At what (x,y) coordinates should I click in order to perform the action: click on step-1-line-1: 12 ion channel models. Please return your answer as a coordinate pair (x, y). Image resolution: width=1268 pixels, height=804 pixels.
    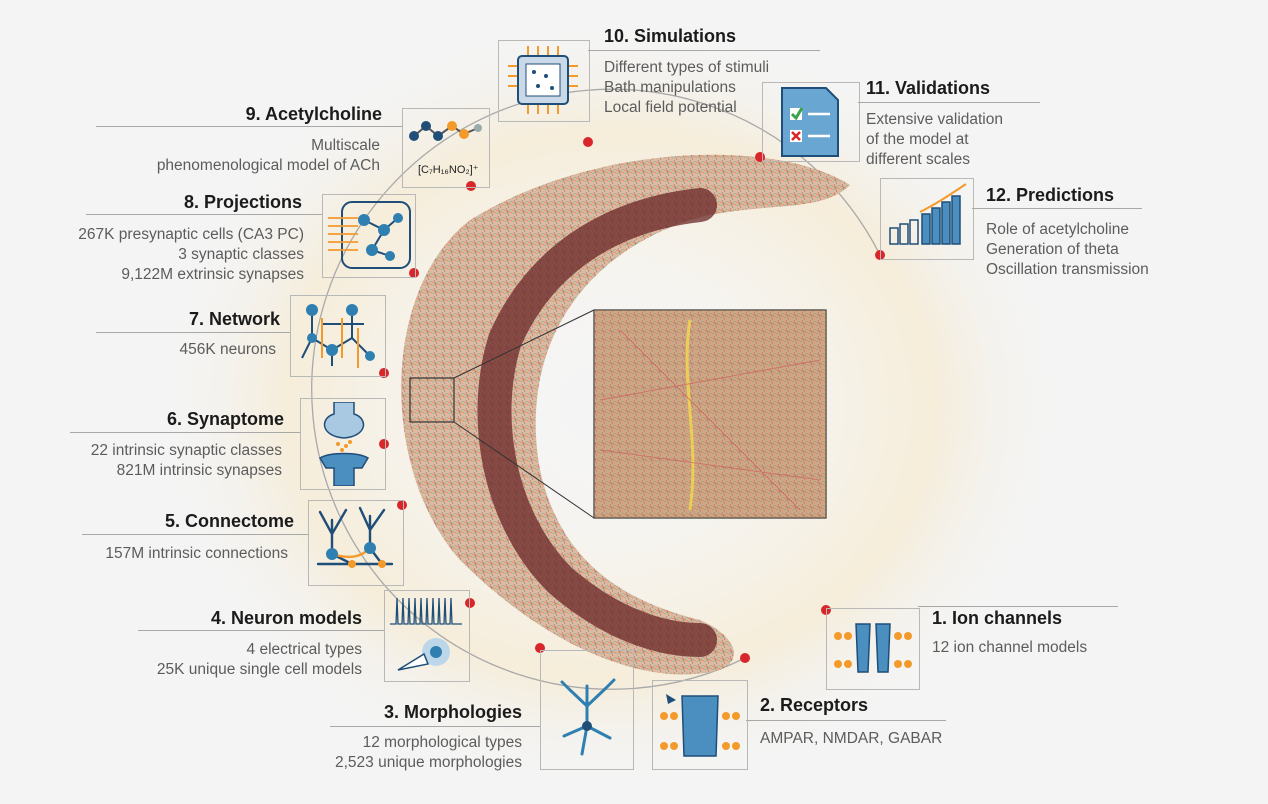
    Looking at the image, I should click on (1010, 647).